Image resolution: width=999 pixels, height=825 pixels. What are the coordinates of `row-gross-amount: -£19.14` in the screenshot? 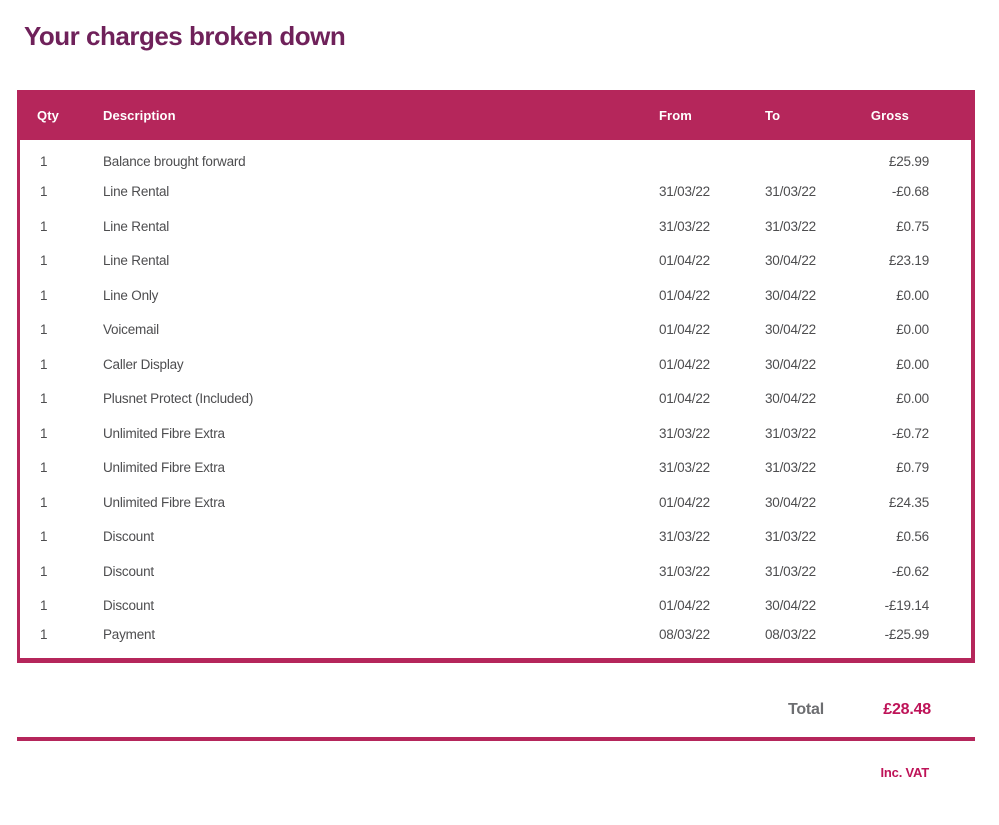 It's located at (907, 606).